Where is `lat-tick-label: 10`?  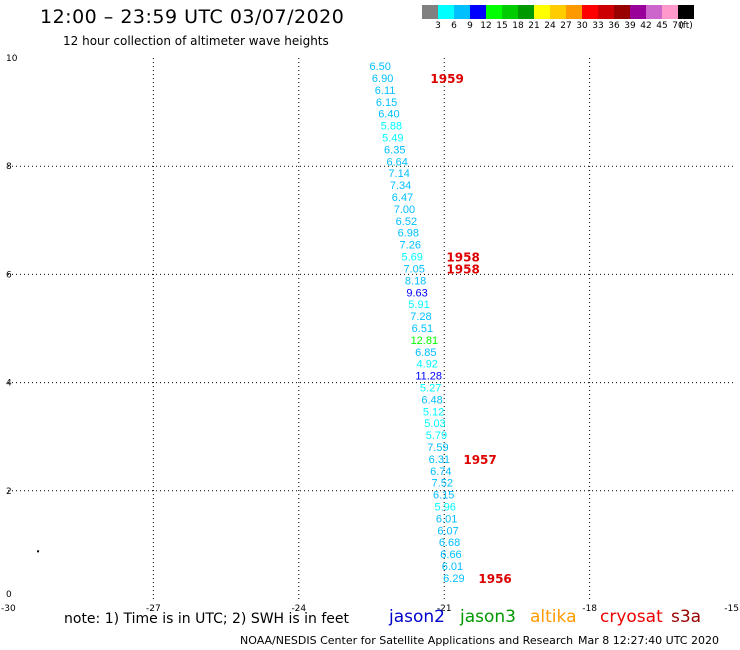 lat-tick-label: 10 is located at coordinates (12, 59).